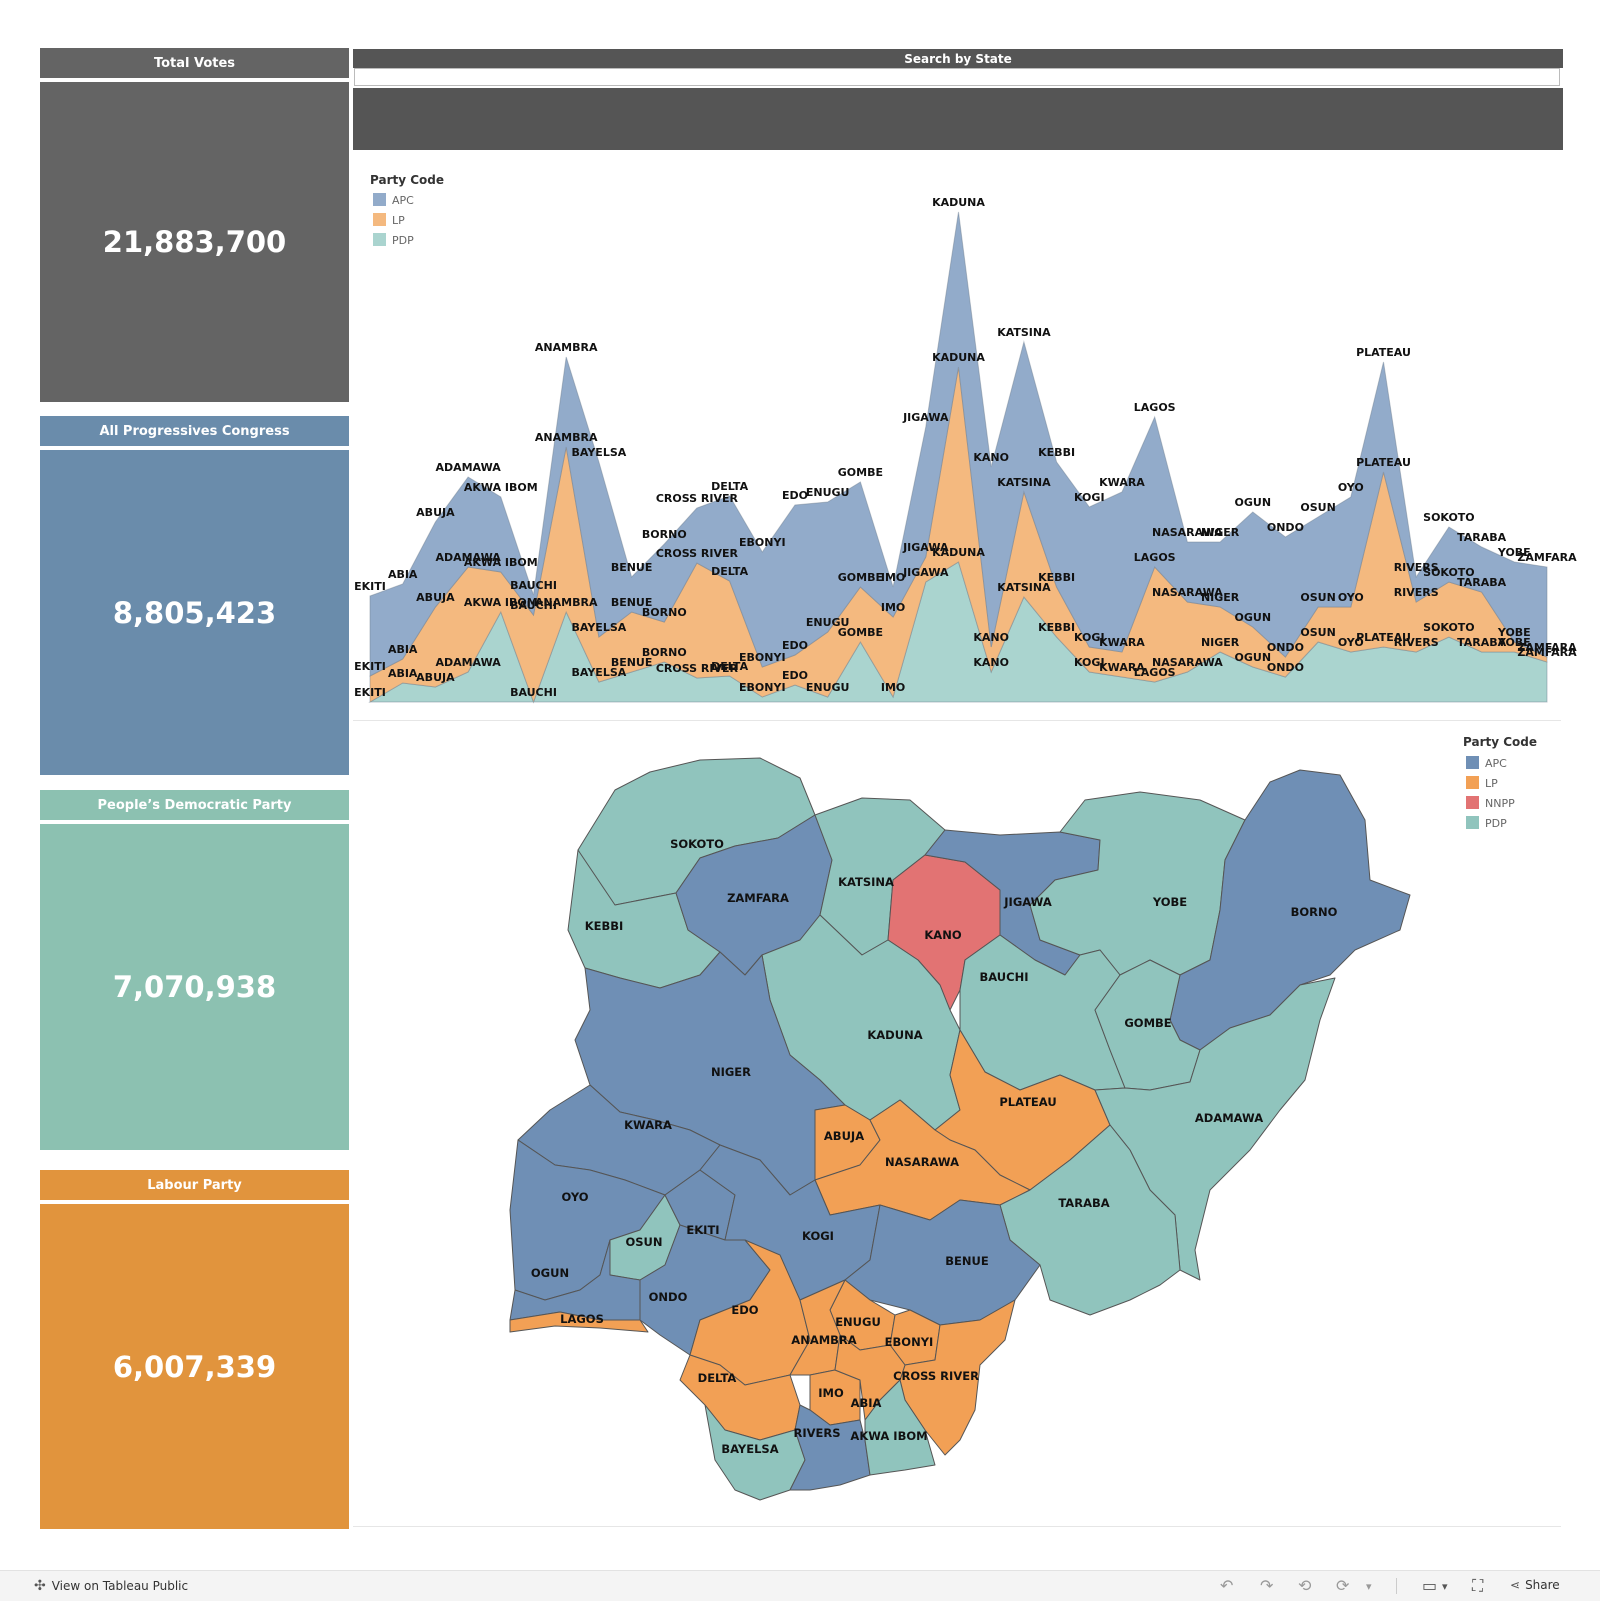 The image size is (1600, 1601). I want to click on map-legend-swatch-lp, so click(1472, 782).